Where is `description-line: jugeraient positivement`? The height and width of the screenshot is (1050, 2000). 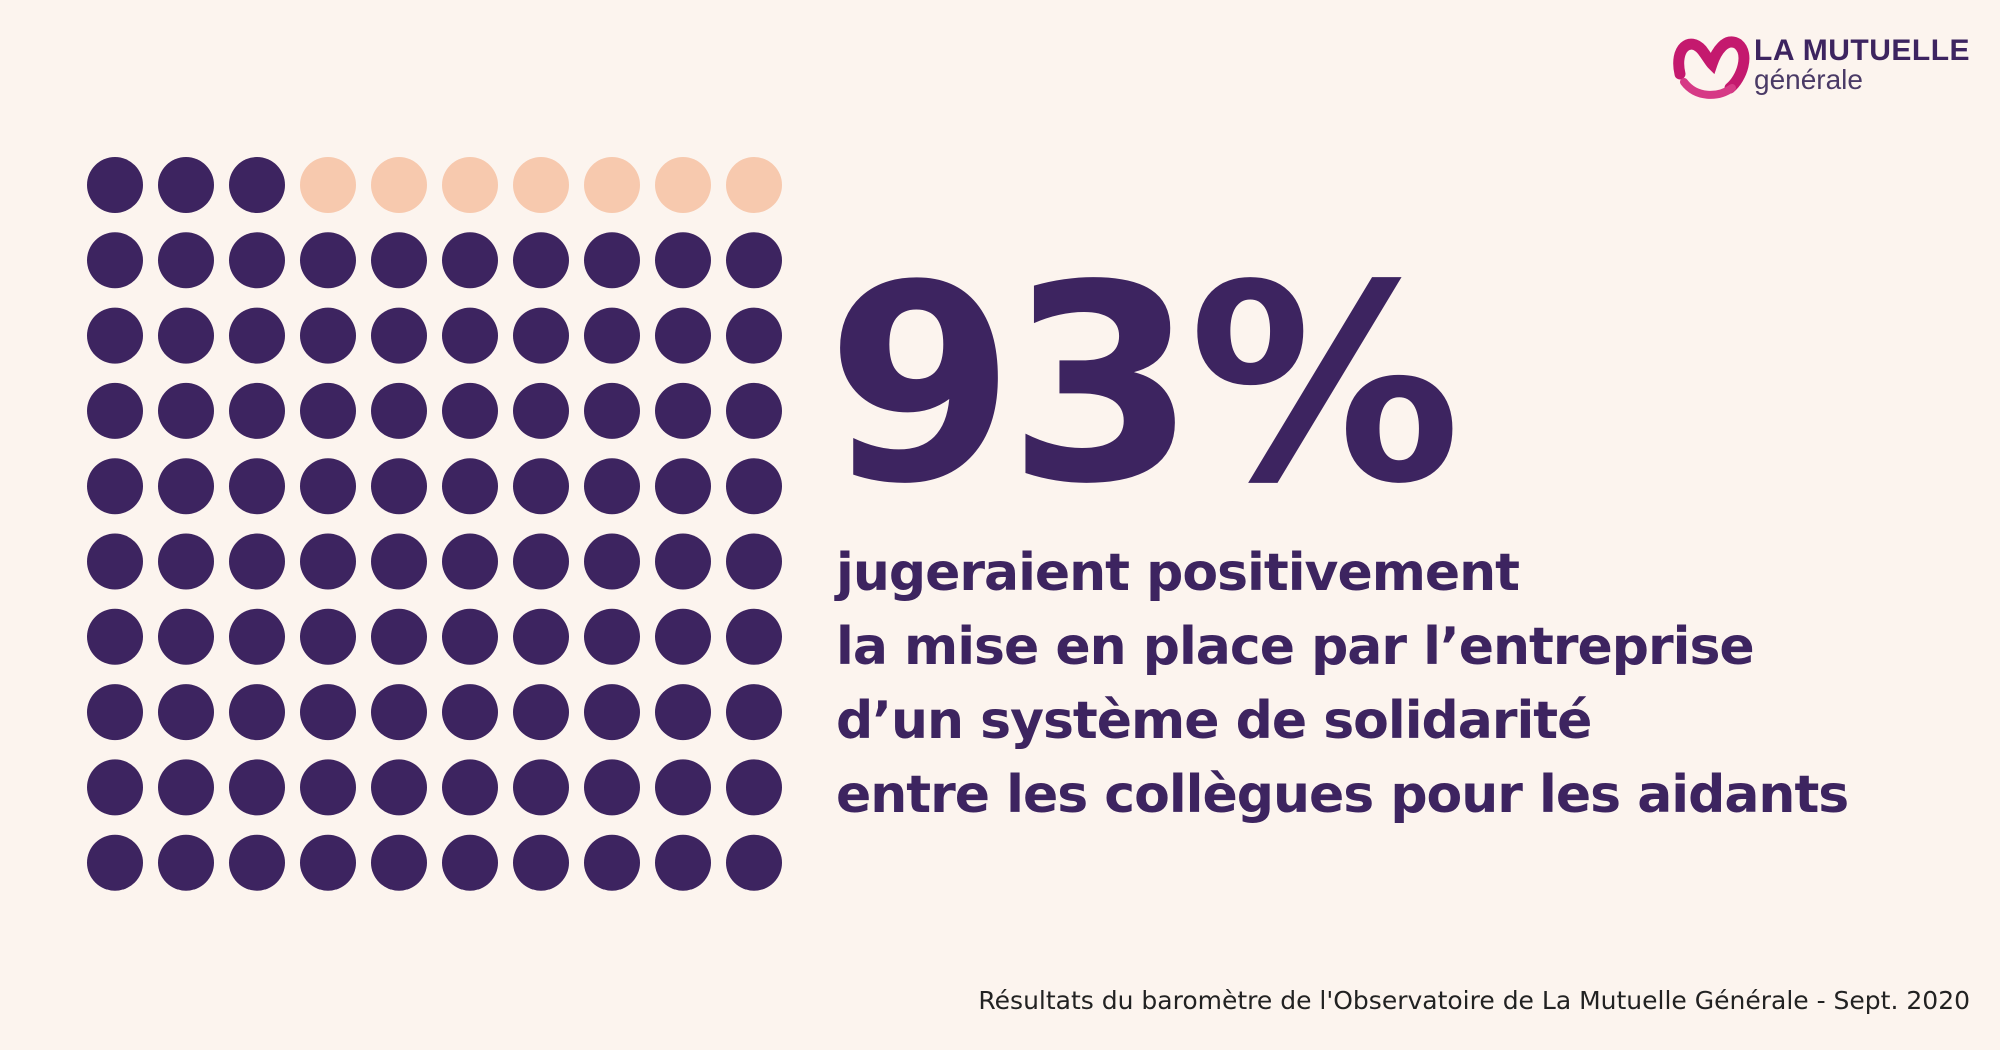
description-line: jugeraient positivement is located at coordinates (1178, 573).